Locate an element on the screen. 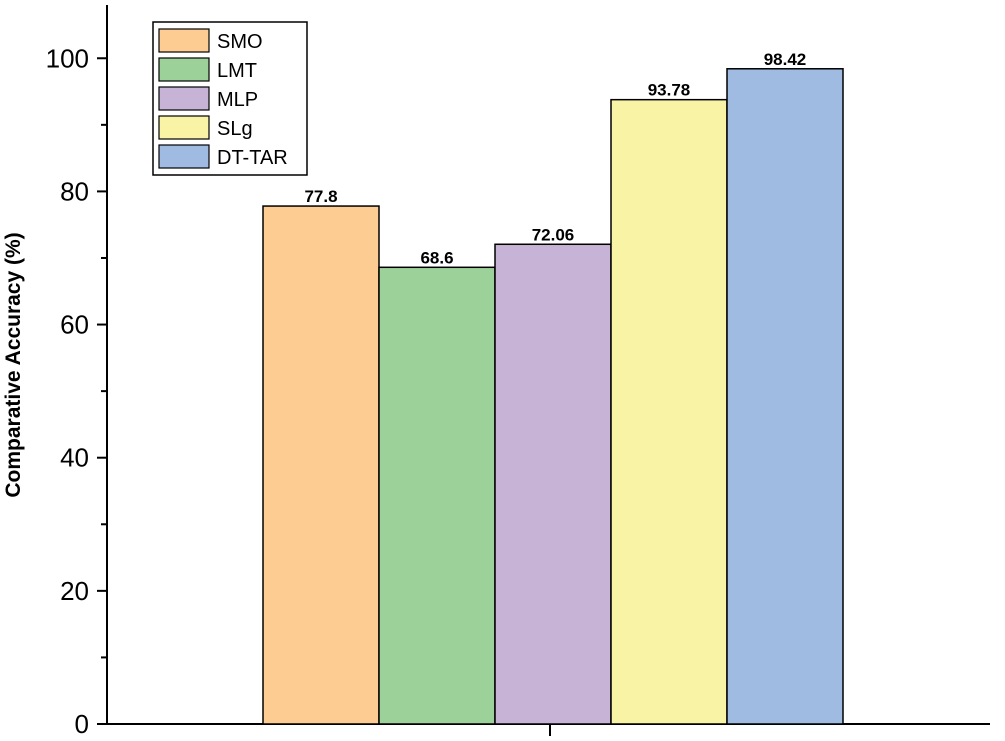  legend-swatch-lmt is located at coordinates (184, 69).